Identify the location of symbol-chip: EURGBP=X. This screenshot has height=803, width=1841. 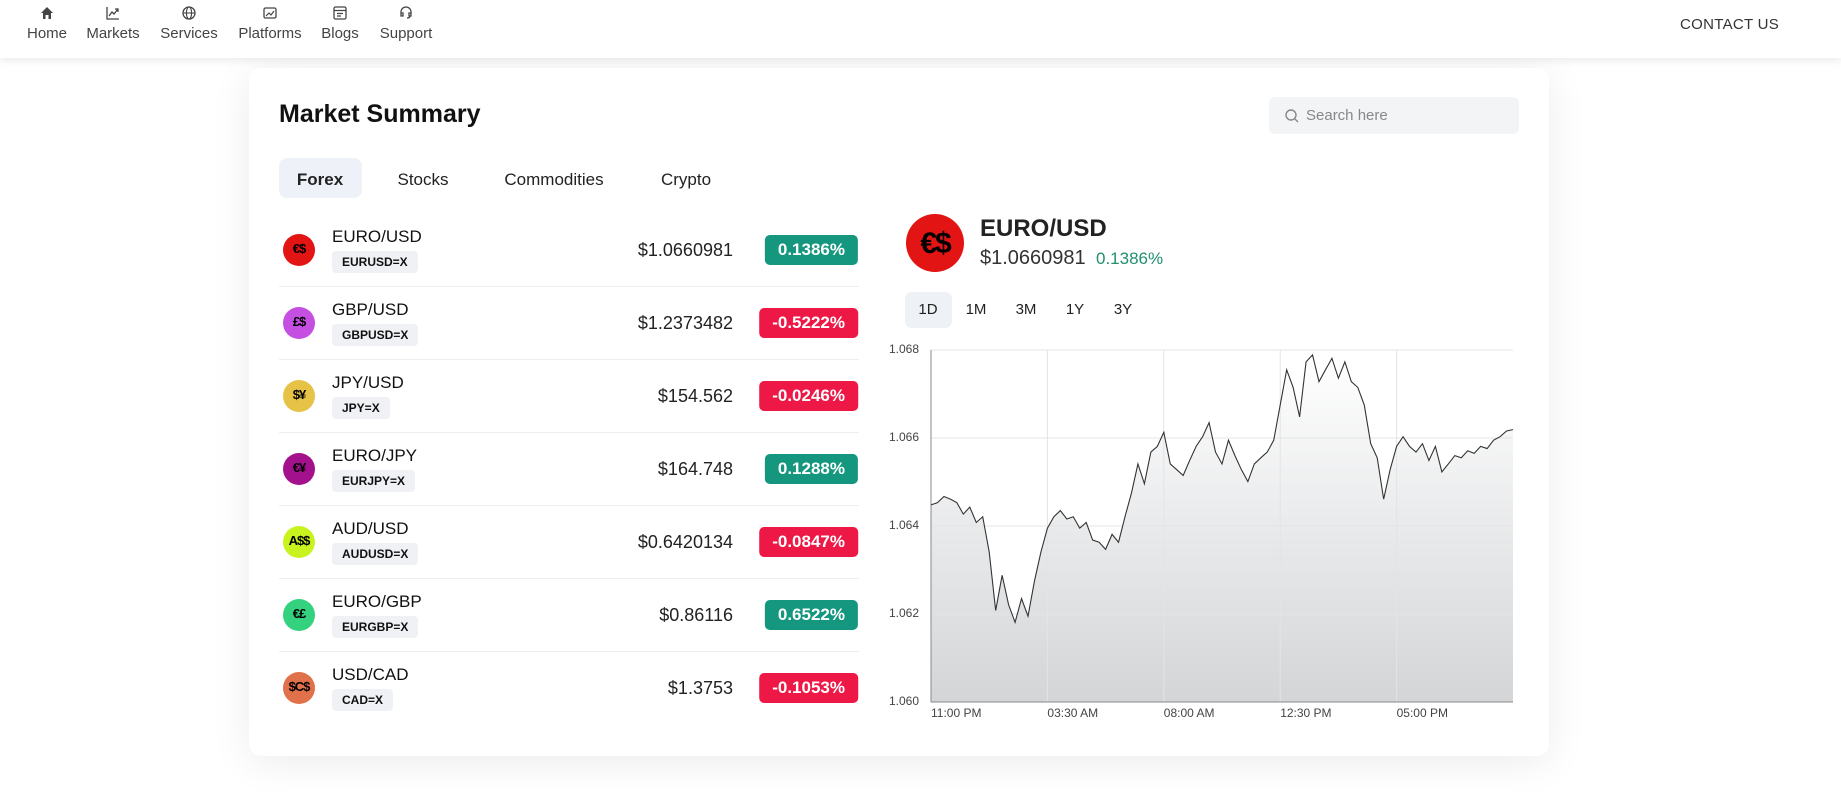
(375, 627).